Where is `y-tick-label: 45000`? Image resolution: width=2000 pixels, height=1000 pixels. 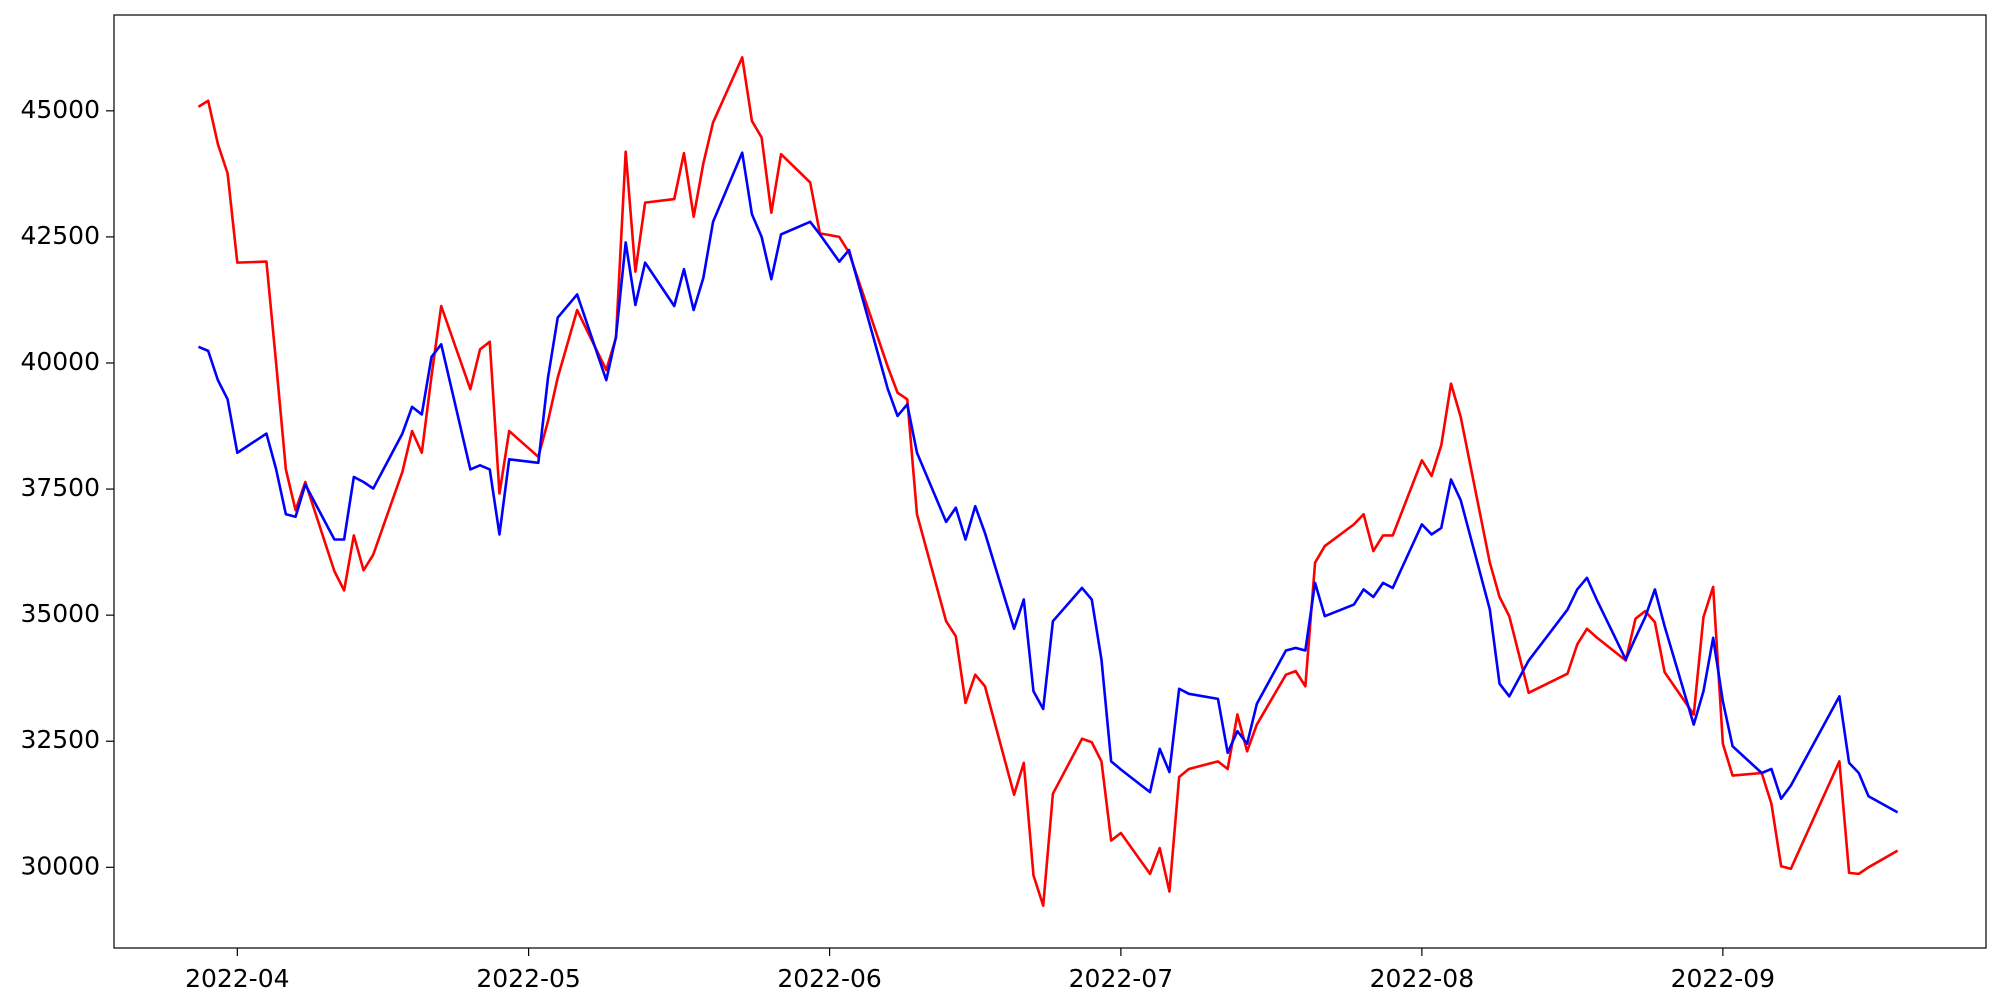
y-tick-label: 45000 is located at coordinates (60, 109).